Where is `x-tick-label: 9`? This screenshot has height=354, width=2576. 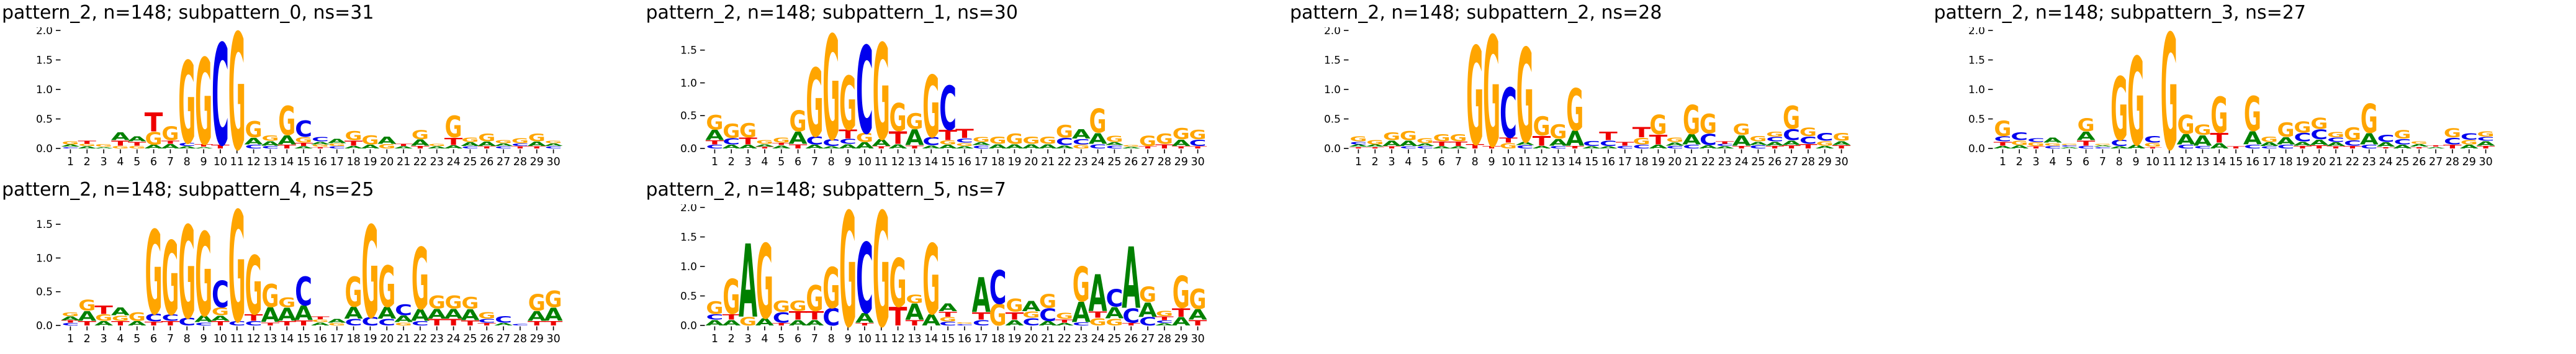 x-tick-label: 9 is located at coordinates (1491, 162).